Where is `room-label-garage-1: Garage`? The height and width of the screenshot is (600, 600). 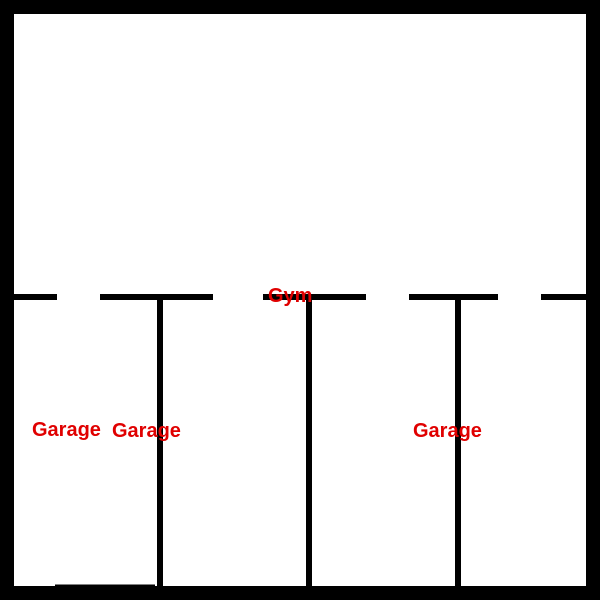
room-label-garage-1: Garage is located at coordinates (66, 430).